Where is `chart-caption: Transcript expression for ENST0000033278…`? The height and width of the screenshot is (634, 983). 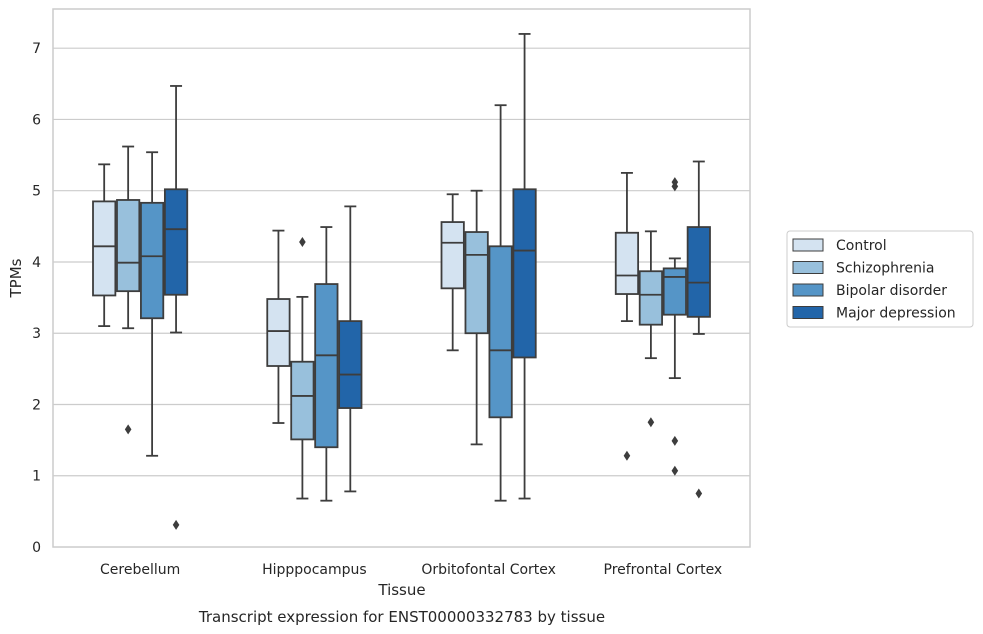 chart-caption: Transcript expression for ENST0000033278… is located at coordinates (401, 617).